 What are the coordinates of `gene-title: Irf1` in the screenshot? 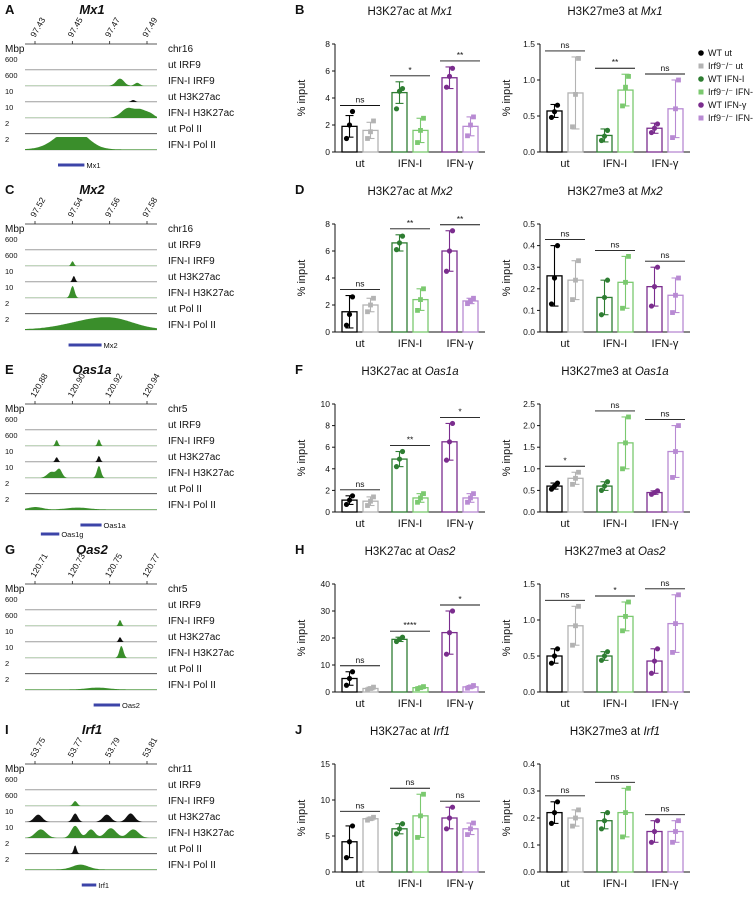 It's located at (92, 729).